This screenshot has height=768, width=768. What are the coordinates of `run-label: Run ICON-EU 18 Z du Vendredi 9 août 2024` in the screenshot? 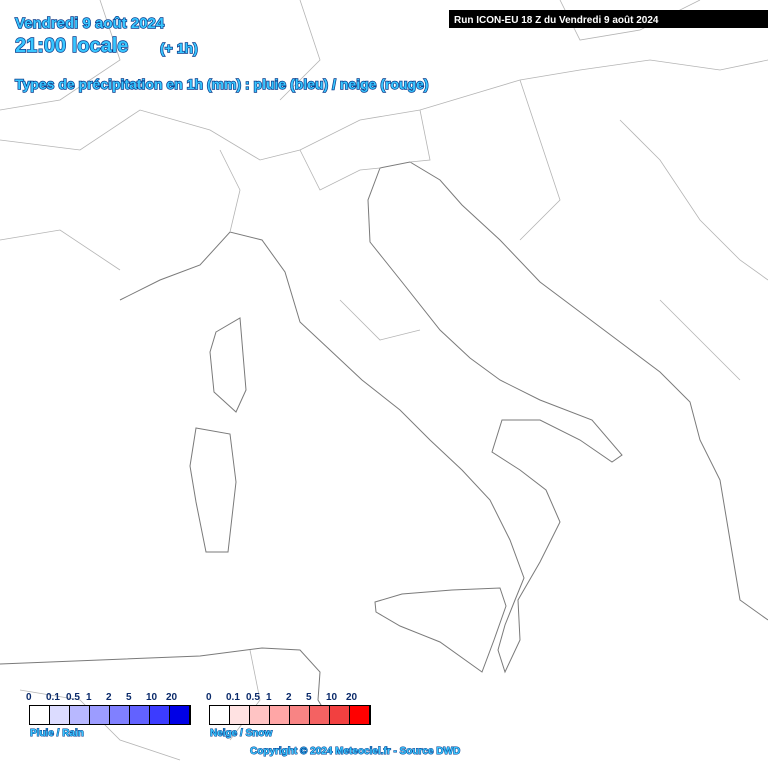 It's located at (556, 20).